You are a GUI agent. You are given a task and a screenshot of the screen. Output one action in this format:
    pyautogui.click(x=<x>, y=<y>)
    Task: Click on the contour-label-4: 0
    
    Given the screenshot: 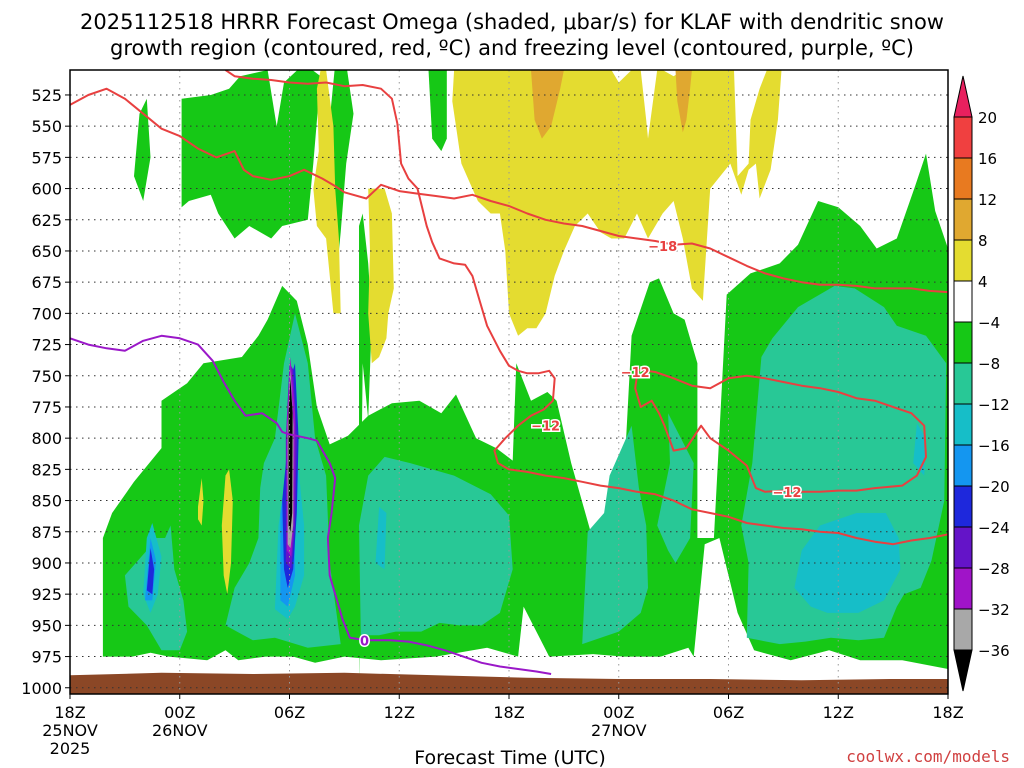 What is the action you would take?
    pyautogui.click(x=364, y=641)
    